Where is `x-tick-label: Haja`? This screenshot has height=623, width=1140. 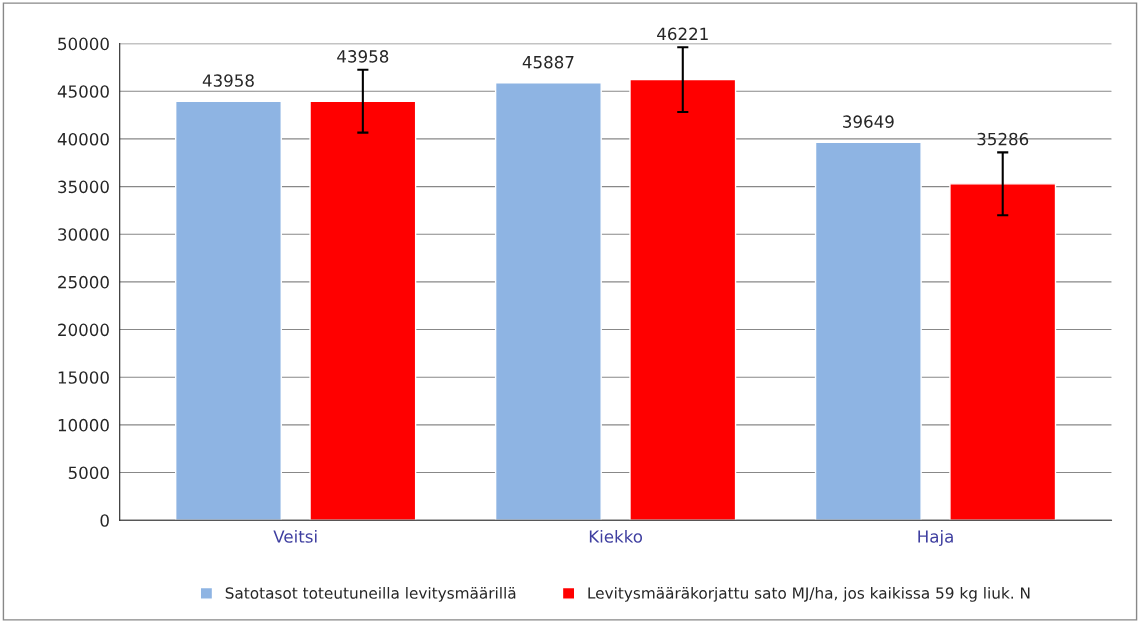 x-tick-label: Haja is located at coordinates (935, 538).